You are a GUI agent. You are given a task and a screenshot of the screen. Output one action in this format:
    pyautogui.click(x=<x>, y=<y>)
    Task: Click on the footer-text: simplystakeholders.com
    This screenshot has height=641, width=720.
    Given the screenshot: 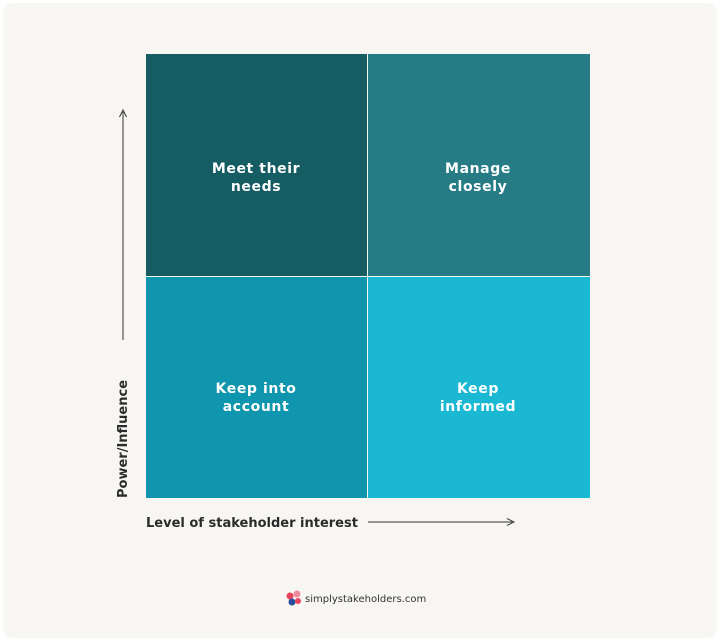 What is the action you would take?
    pyautogui.click(x=365, y=599)
    